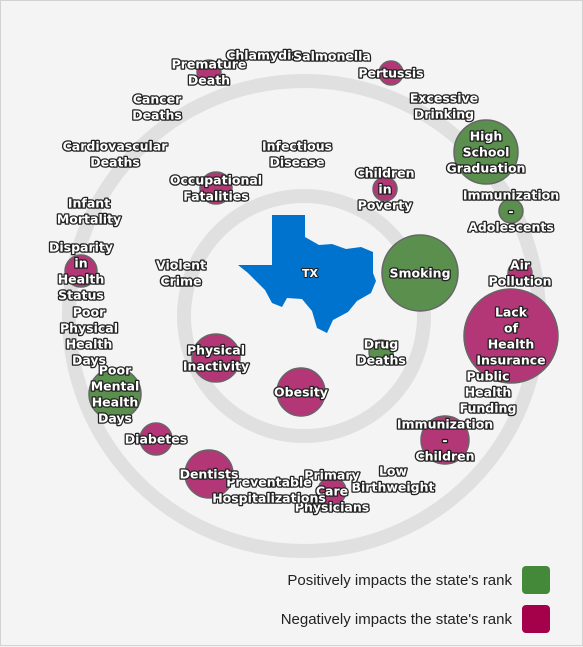 This screenshot has height=647, width=583. What do you see at coordinates (444, 456) in the screenshot?
I see `immunization-children-label-line: Children` at bounding box center [444, 456].